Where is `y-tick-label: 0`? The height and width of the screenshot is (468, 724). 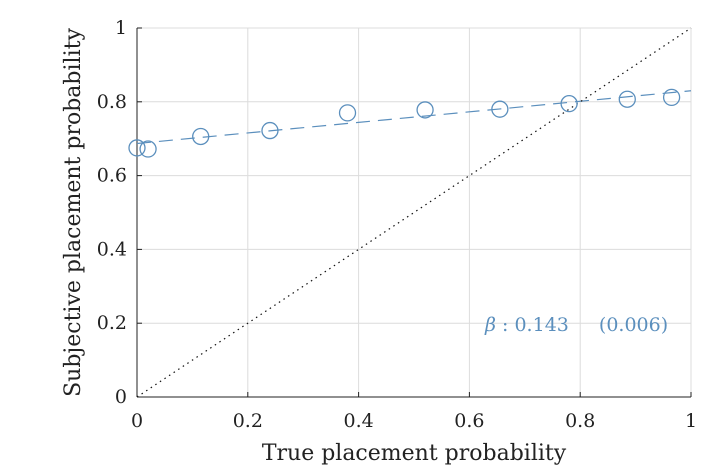 y-tick-label: 0 is located at coordinates (121, 397).